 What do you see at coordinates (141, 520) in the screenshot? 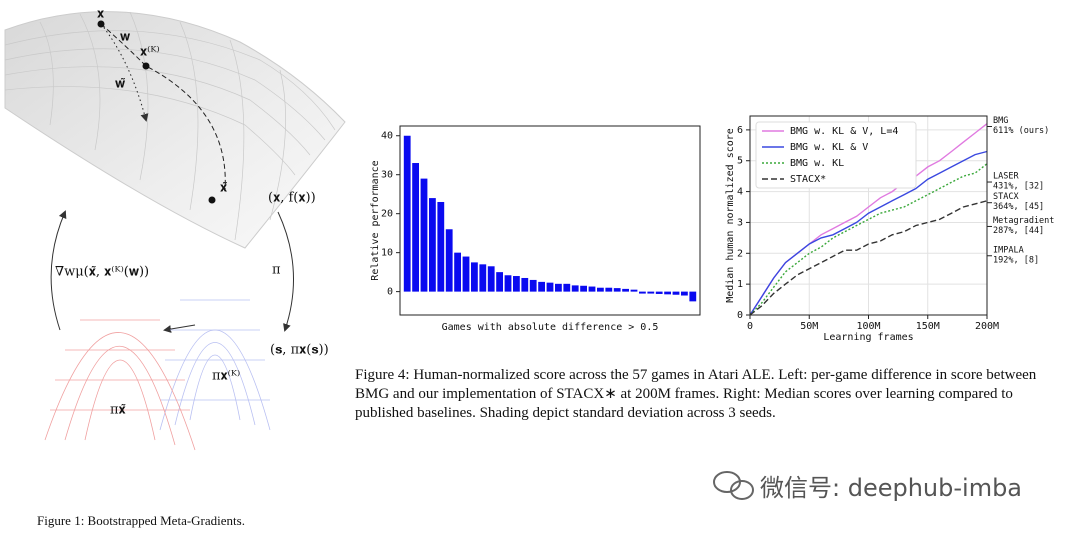
I see `figure1-caption: Figure 1: Bootstrapped Meta-Gradients.` at bounding box center [141, 520].